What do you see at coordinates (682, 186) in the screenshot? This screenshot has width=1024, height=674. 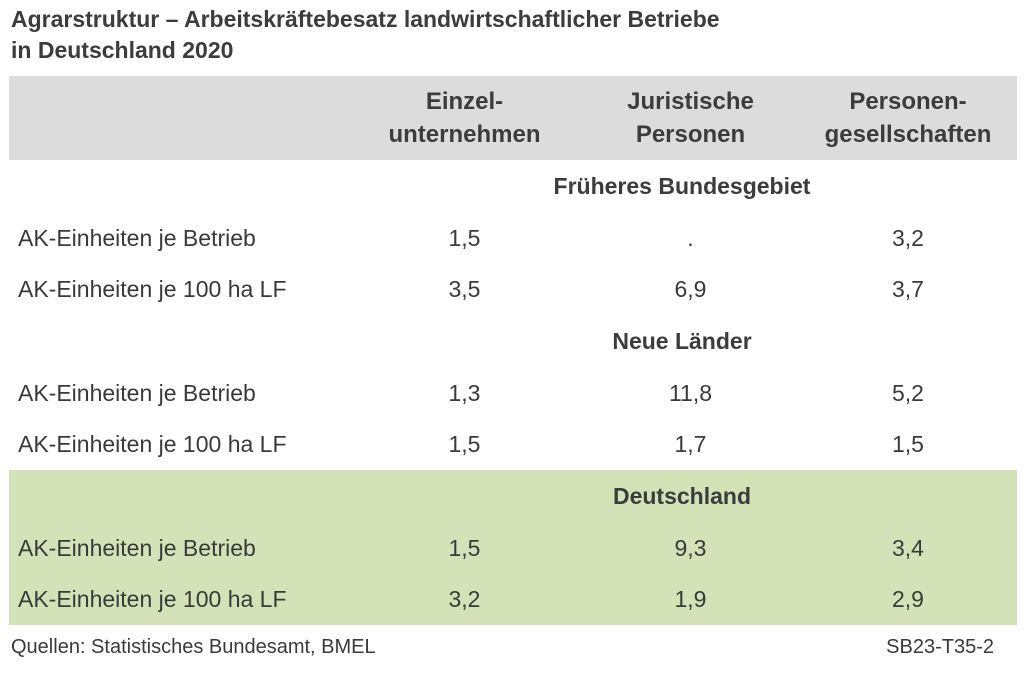 I see `section-title: Früheres Bundesgebiet` at bounding box center [682, 186].